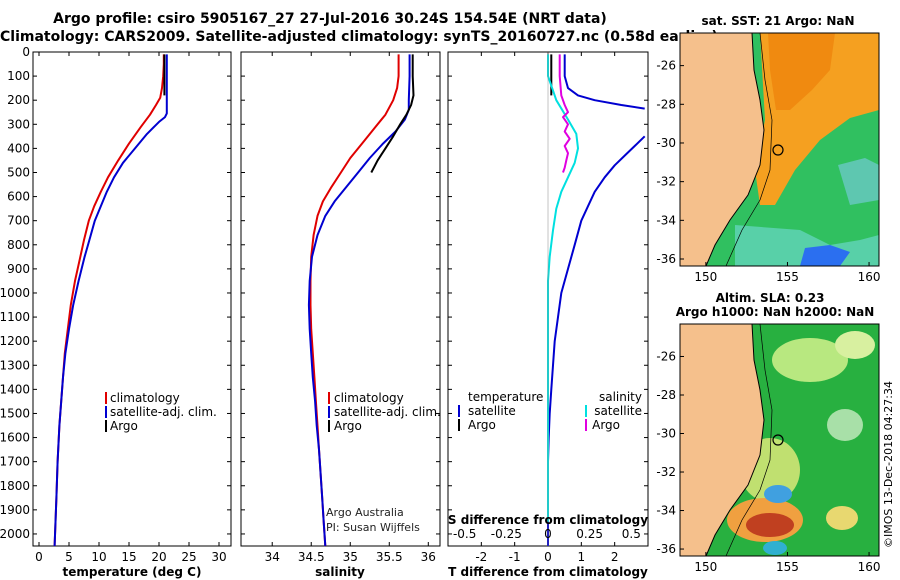 Image resolution: width=900 pixels, height=580 pixels. What do you see at coordinates (392, 113) in the screenshot?
I see `series-line-argo` at bounding box center [392, 113].